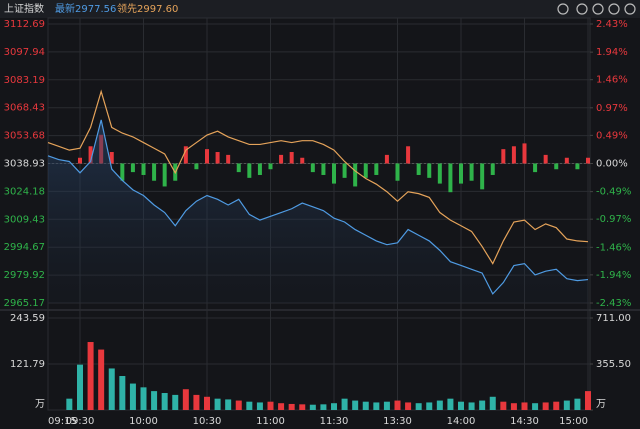  I want to click on y2-tick-label: 0.97%, so click(612, 108).